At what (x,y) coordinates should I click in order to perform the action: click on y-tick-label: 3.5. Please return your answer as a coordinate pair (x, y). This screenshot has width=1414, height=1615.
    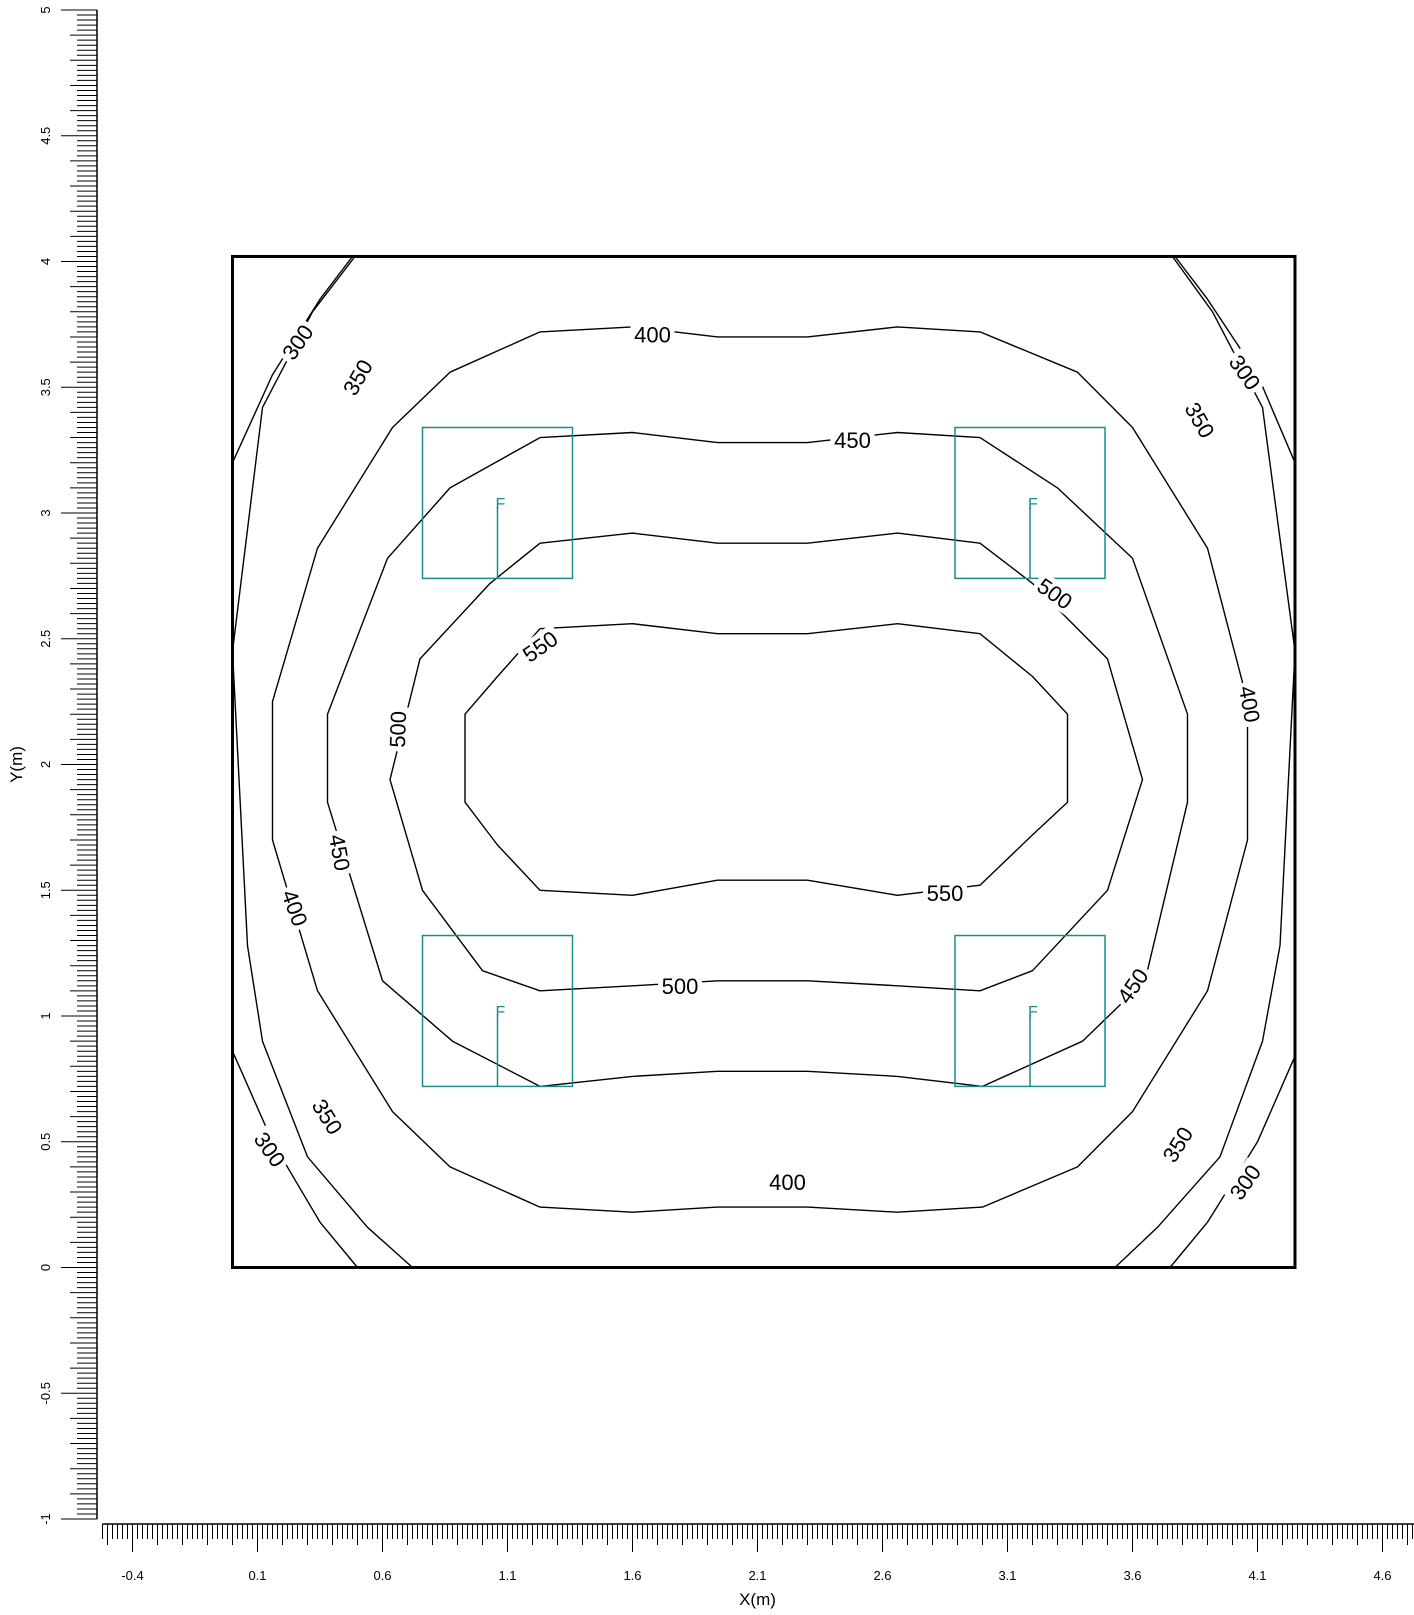
    Looking at the image, I should click on (45, 387).